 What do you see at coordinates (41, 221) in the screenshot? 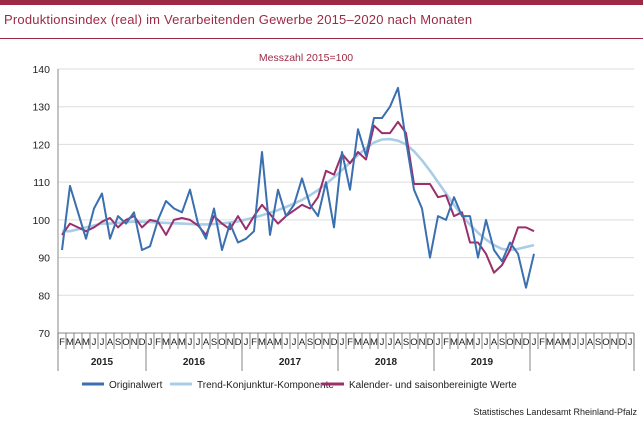
I see `y-tick-label: 100` at bounding box center [41, 221].